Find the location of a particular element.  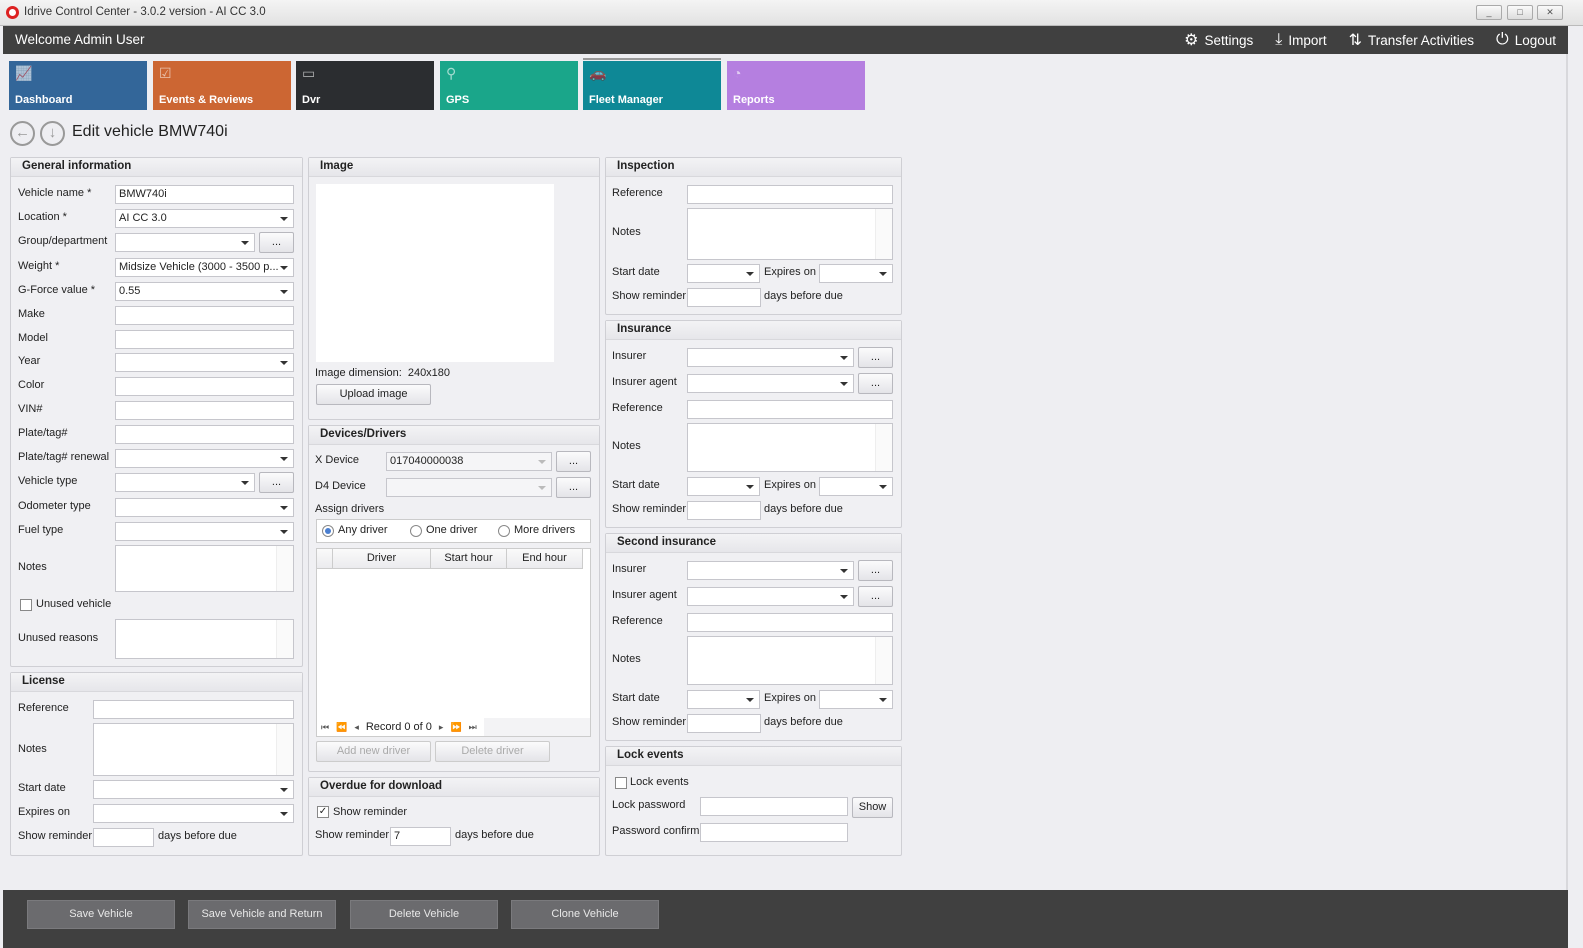

insurer-select is located at coordinates (770, 357).